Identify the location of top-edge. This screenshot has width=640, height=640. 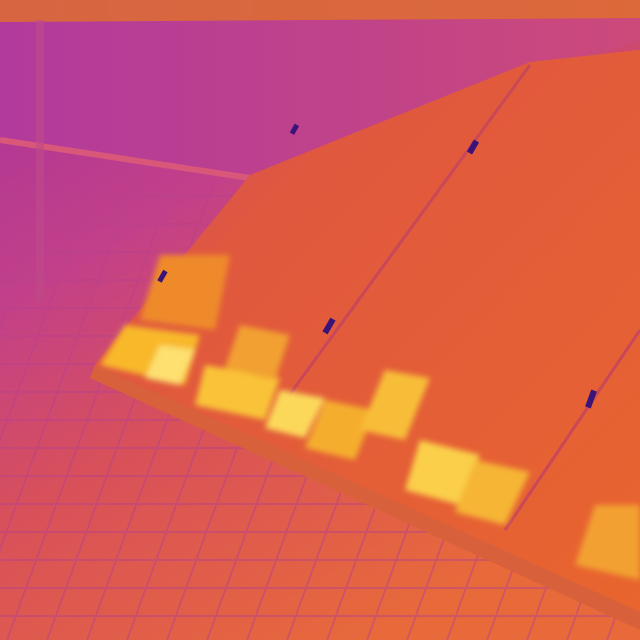
(320, 11).